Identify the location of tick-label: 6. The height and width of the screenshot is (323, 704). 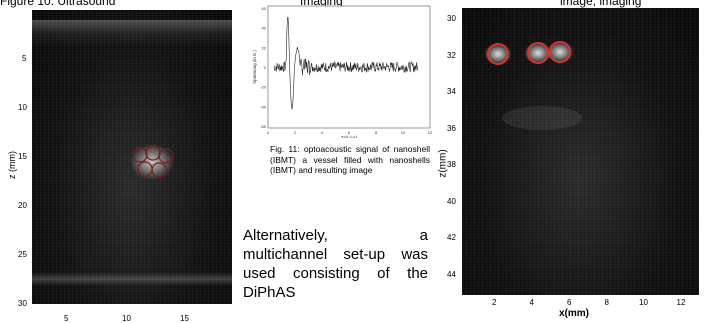
(569, 302).